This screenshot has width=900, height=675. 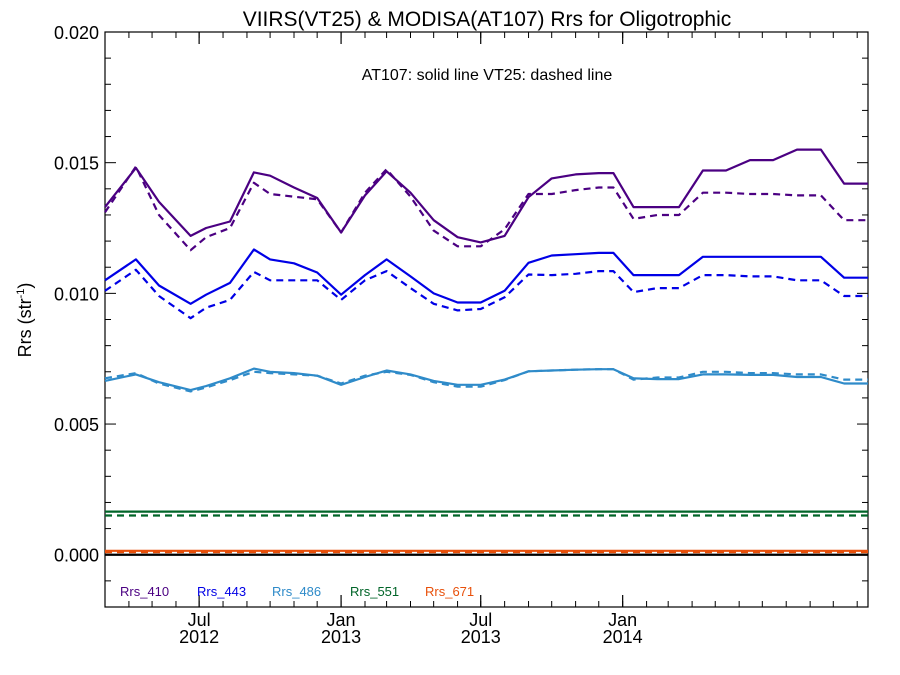 I want to click on y-tick-label: 0.005, so click(x=76, y=425).